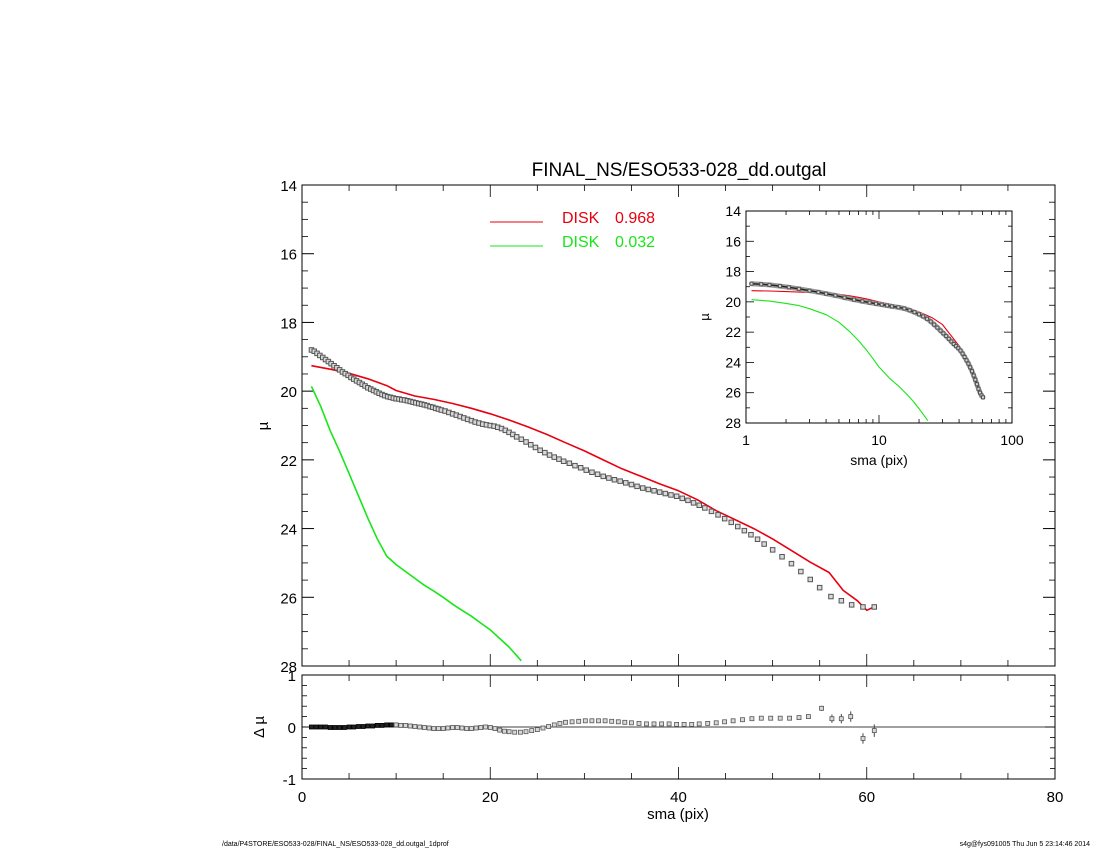 The width and height of the screenshot is (1100, 850). Describe the element at coordinates (288, 323) in the screenshot. I see `main-y-tick-label: 18` at that location.